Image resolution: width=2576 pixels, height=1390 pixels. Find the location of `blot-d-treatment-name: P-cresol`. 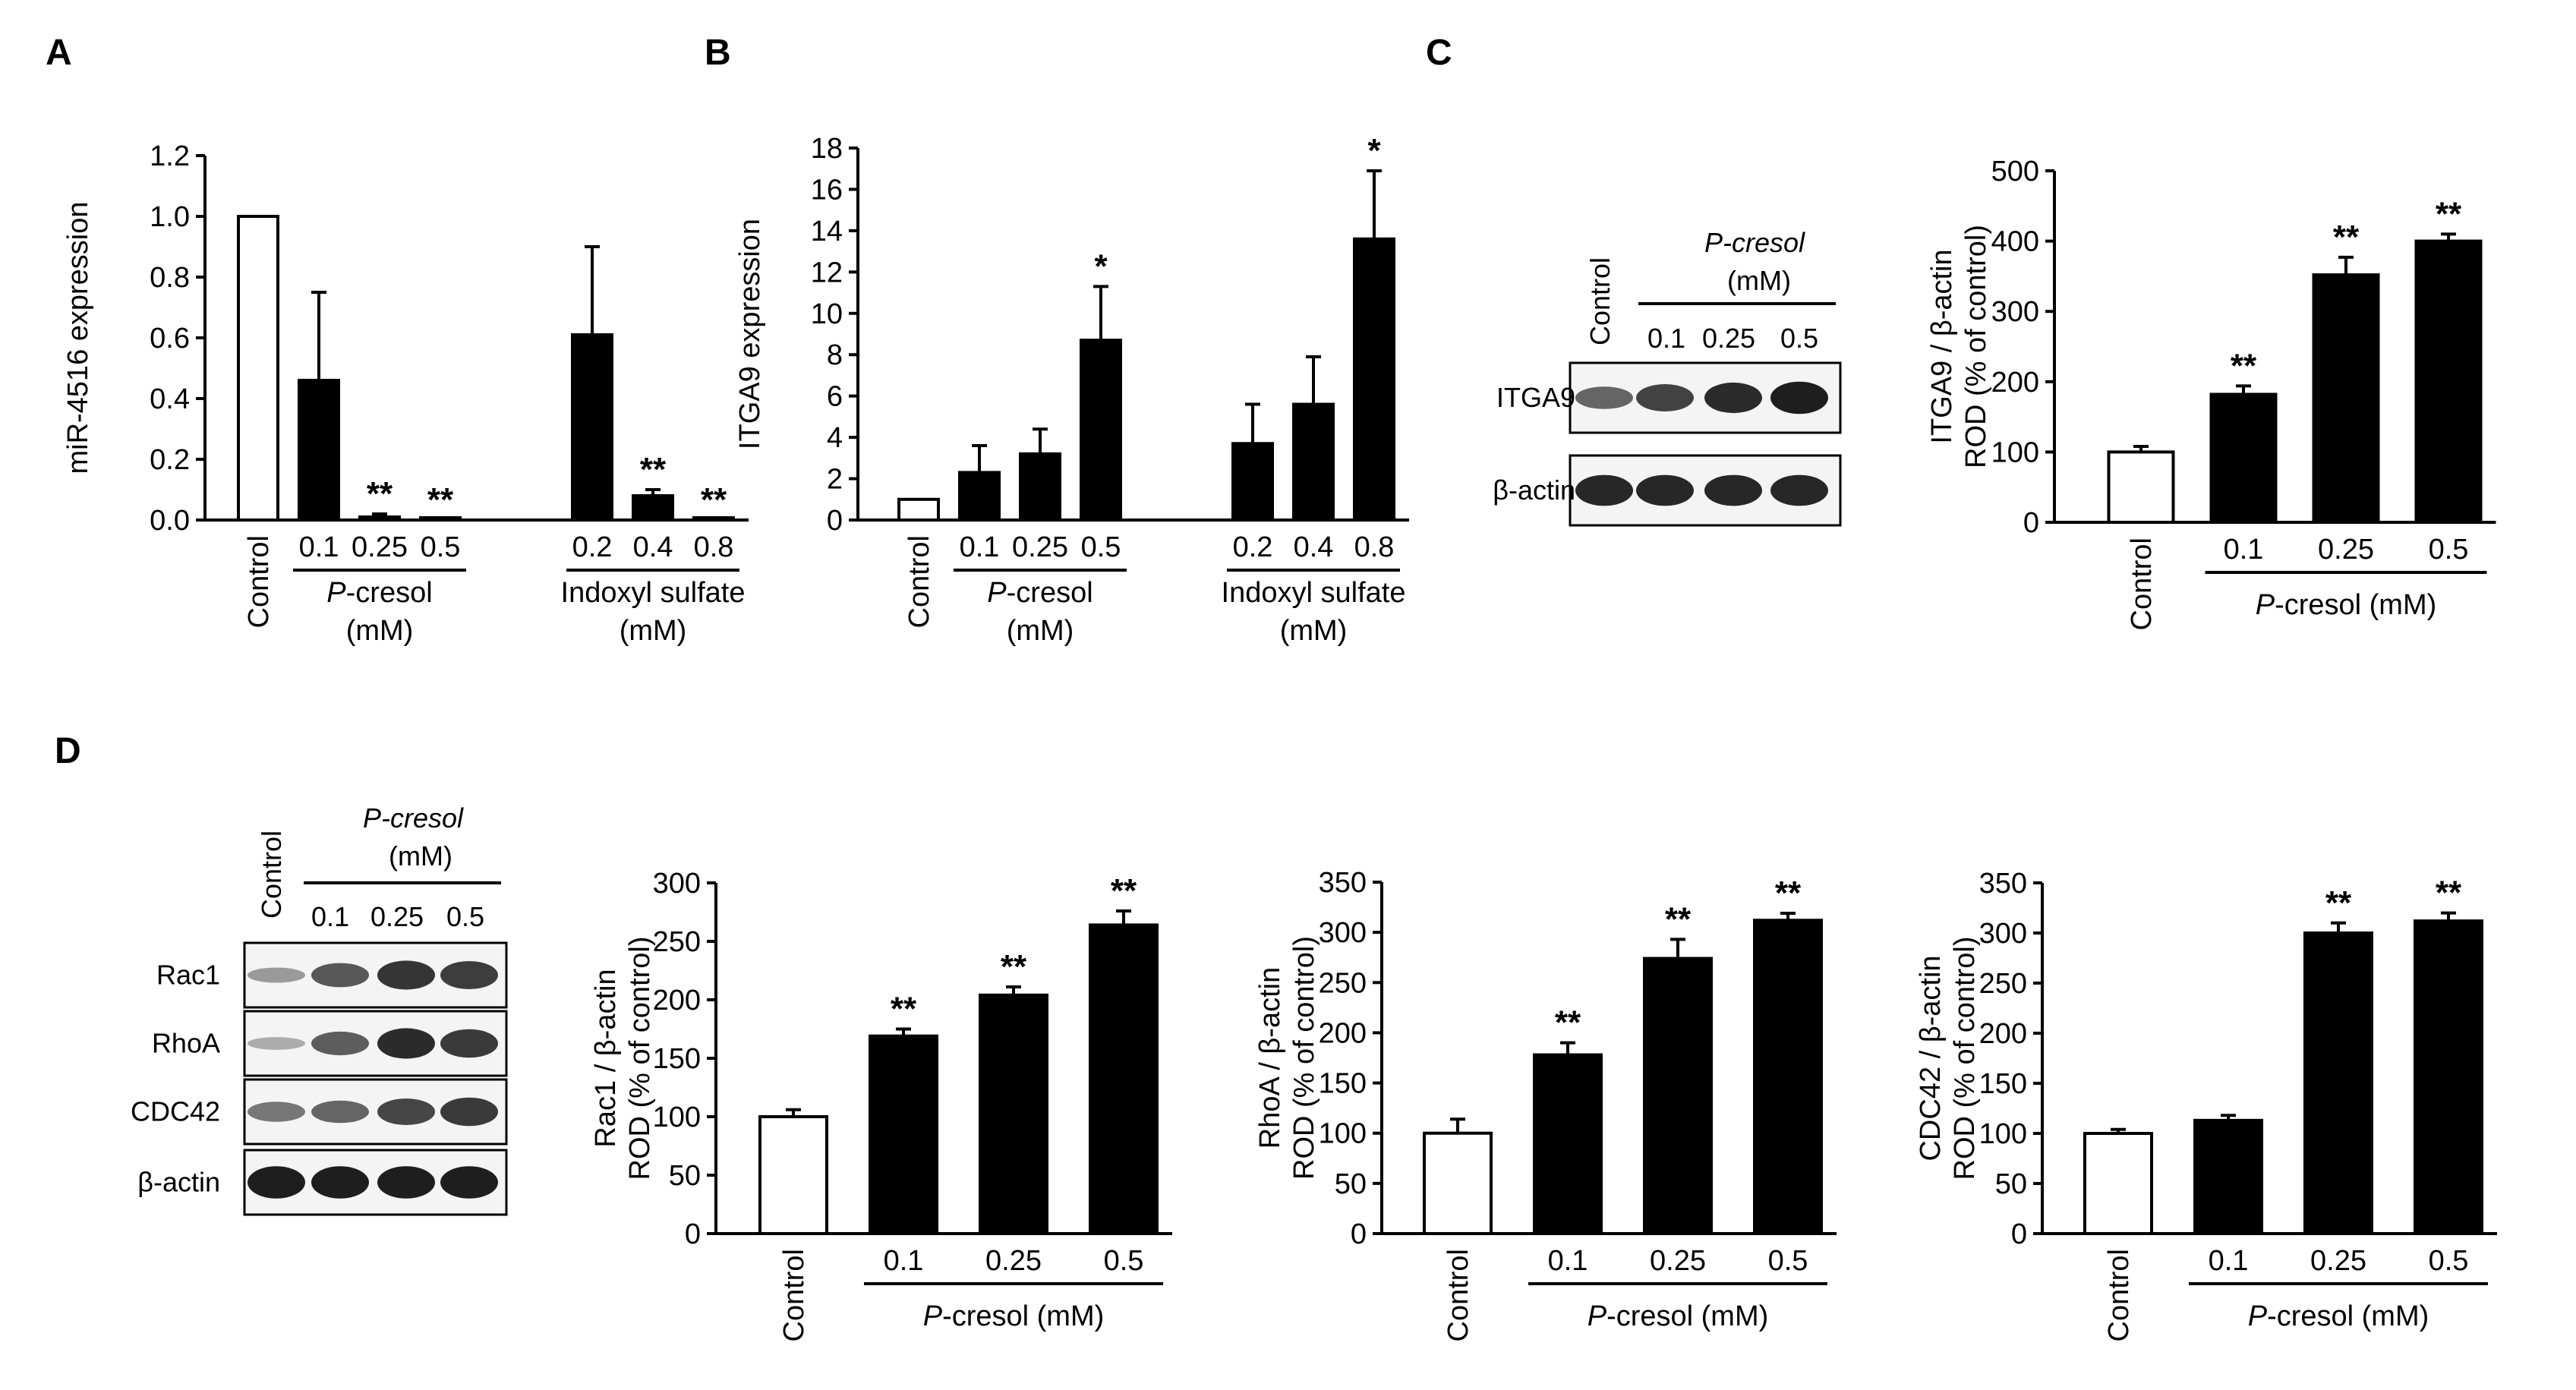

blot-d-treatment-name: P-cresol is located at coordinates (413, 818).